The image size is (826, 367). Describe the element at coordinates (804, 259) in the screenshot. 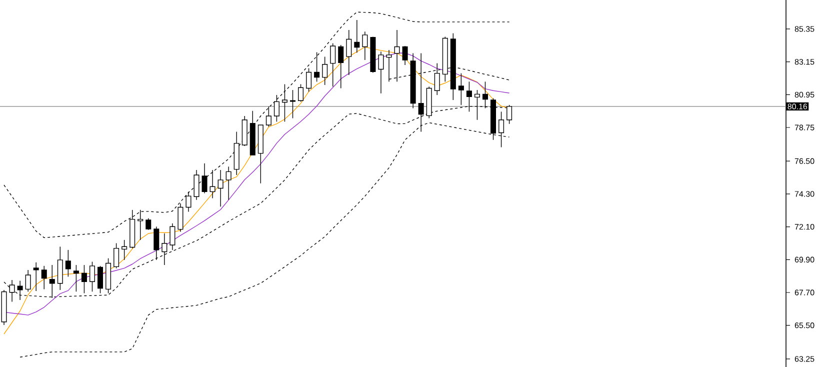

I see `y-tick-label: 69.90` at that location.